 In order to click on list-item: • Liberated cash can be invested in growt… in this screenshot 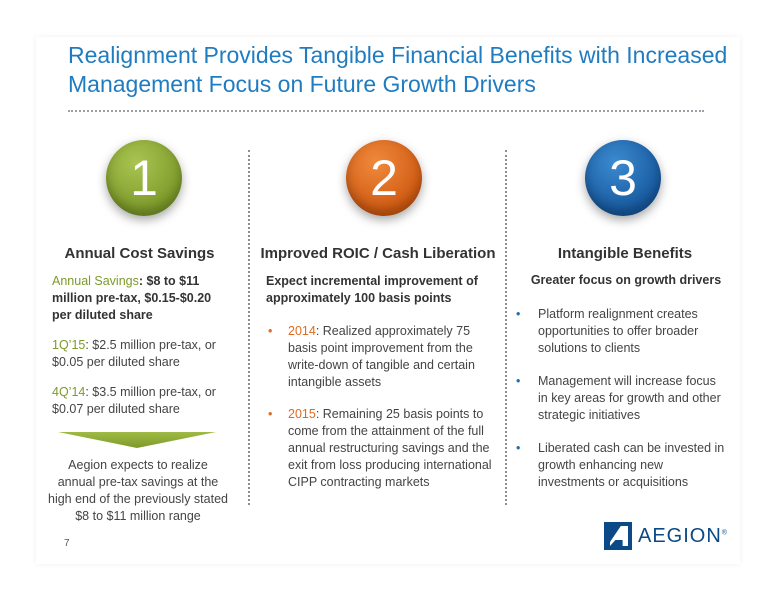, I will do `click(620, 465)`.